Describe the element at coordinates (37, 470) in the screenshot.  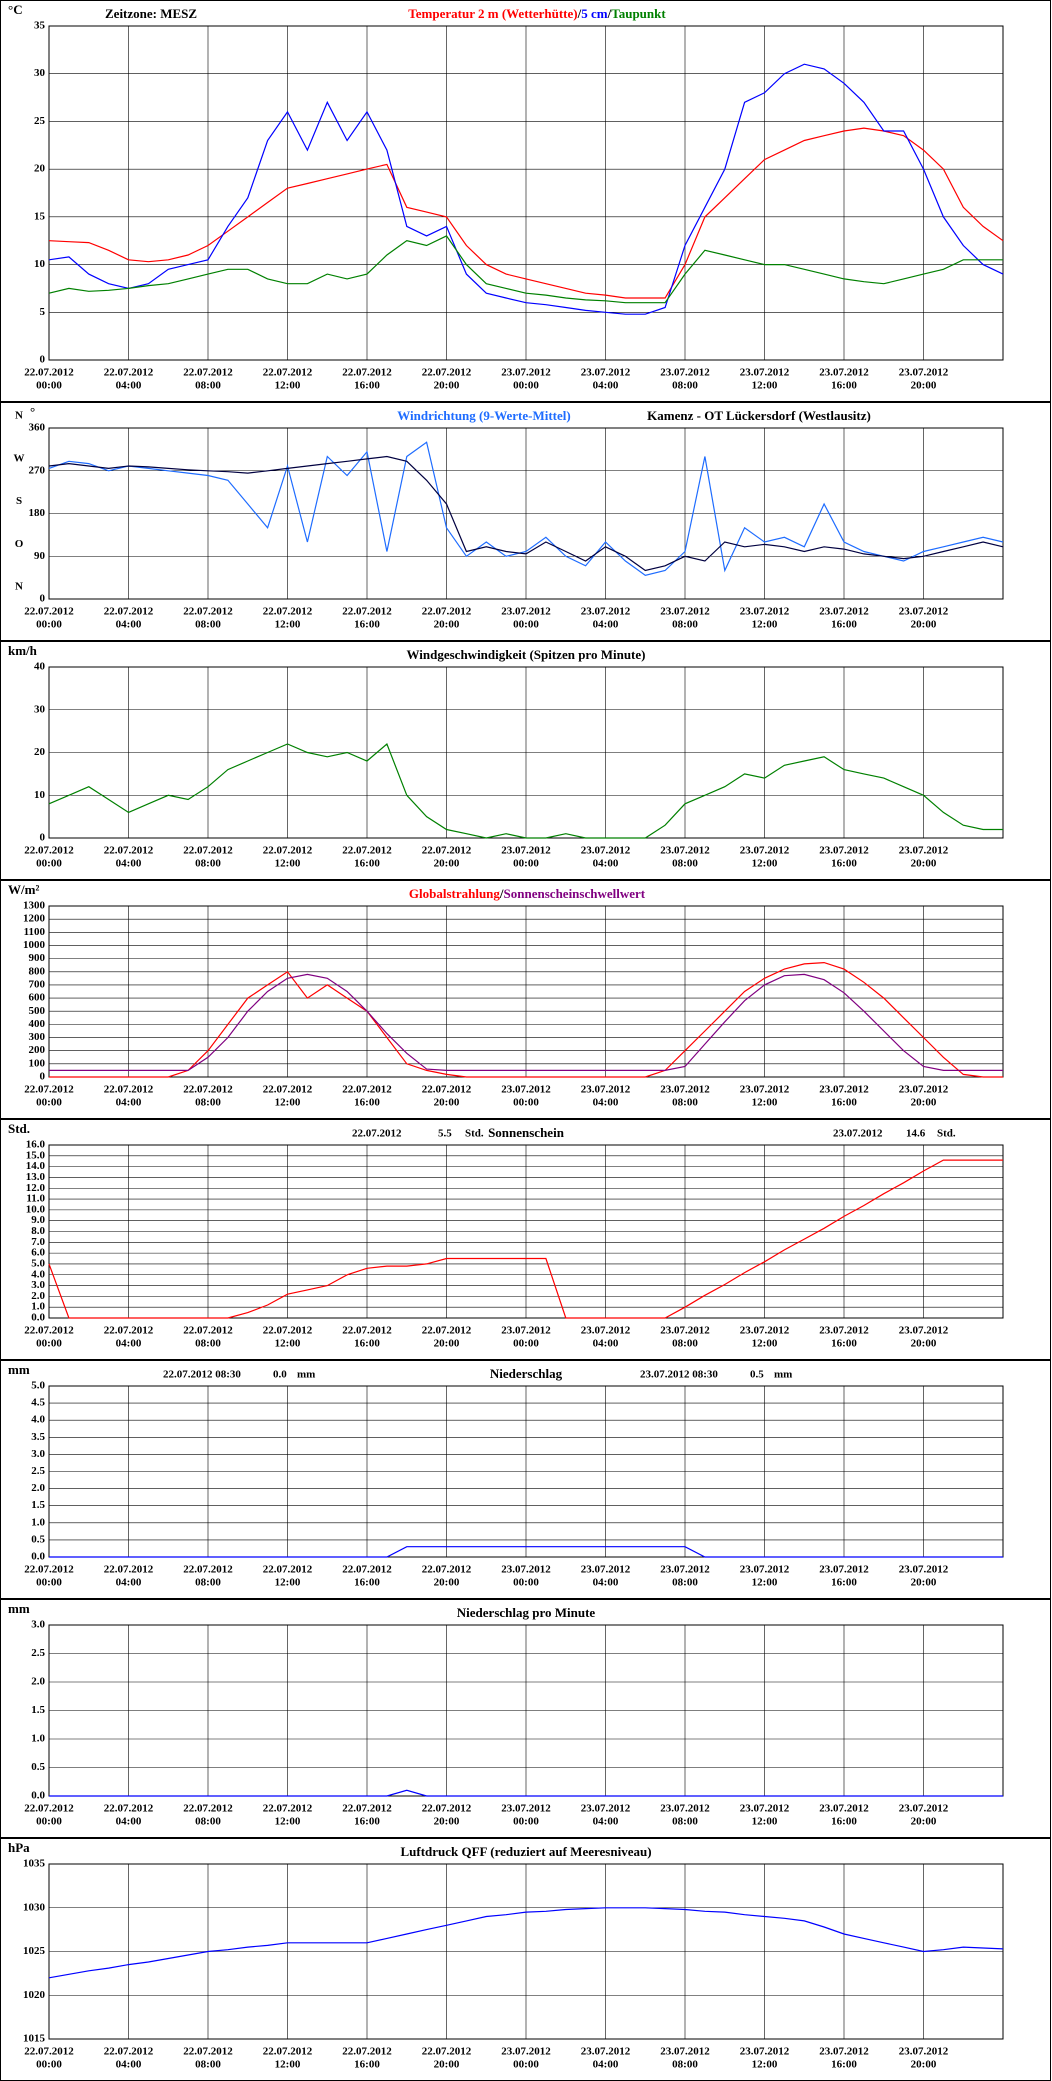
I see `y-tick-label: 270` at that location.